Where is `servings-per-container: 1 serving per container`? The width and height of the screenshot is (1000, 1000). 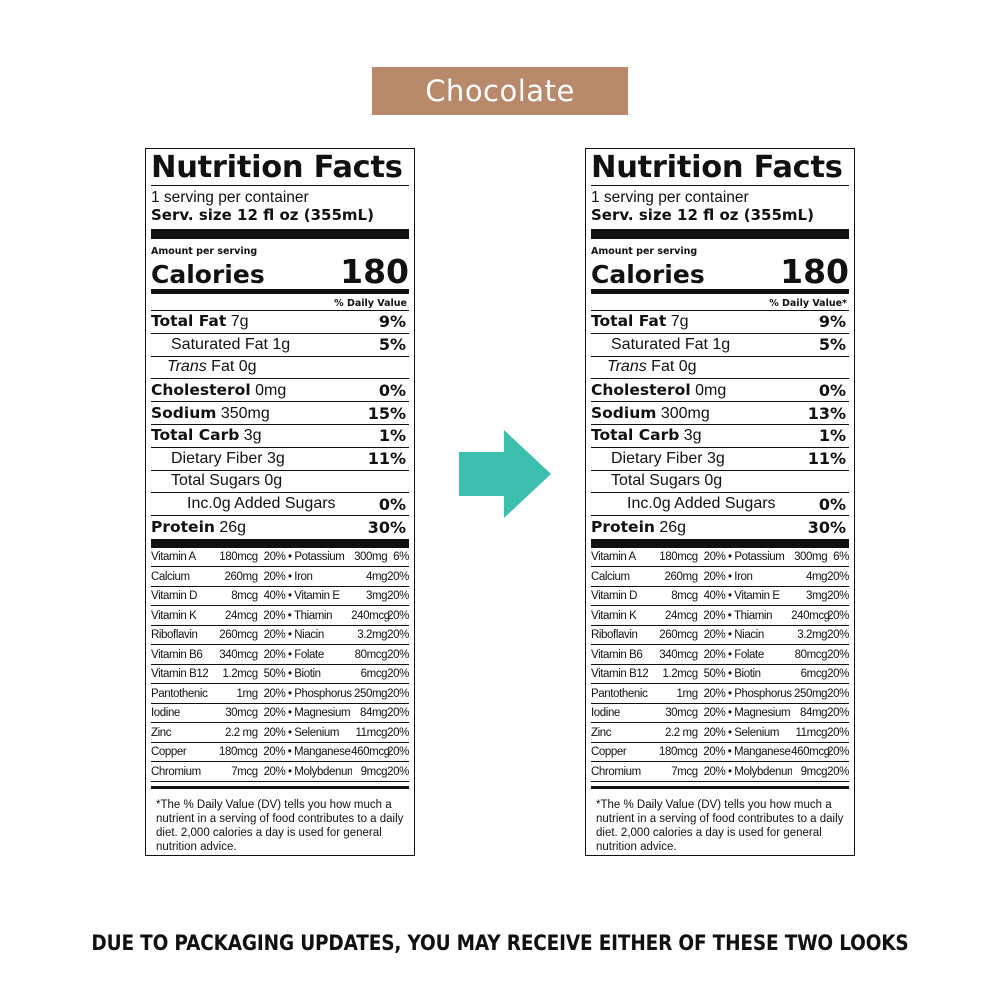
servings-per-container: 1 serving per container is located at coordinates (230, 197).